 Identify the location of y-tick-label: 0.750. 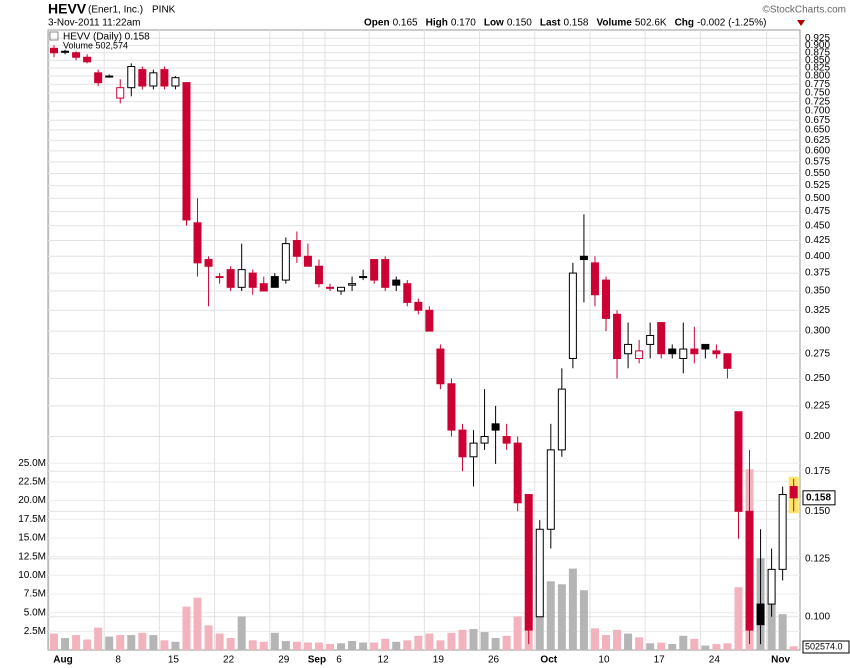
(817, 92).